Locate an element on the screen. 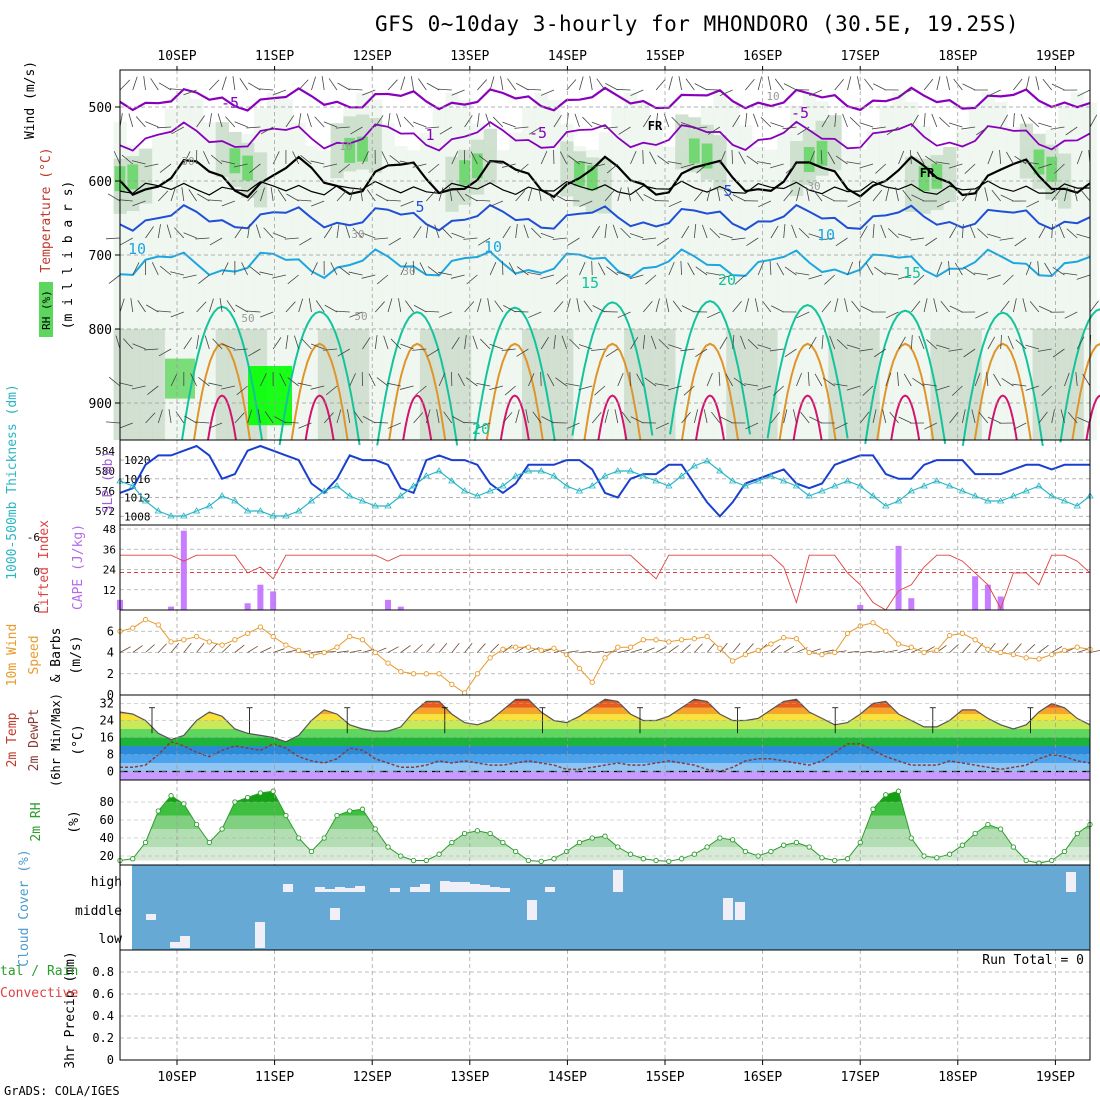 The image size is (1100, 1100). ylabel-temp-unit: (°C) is located at coordinates (78, 739).